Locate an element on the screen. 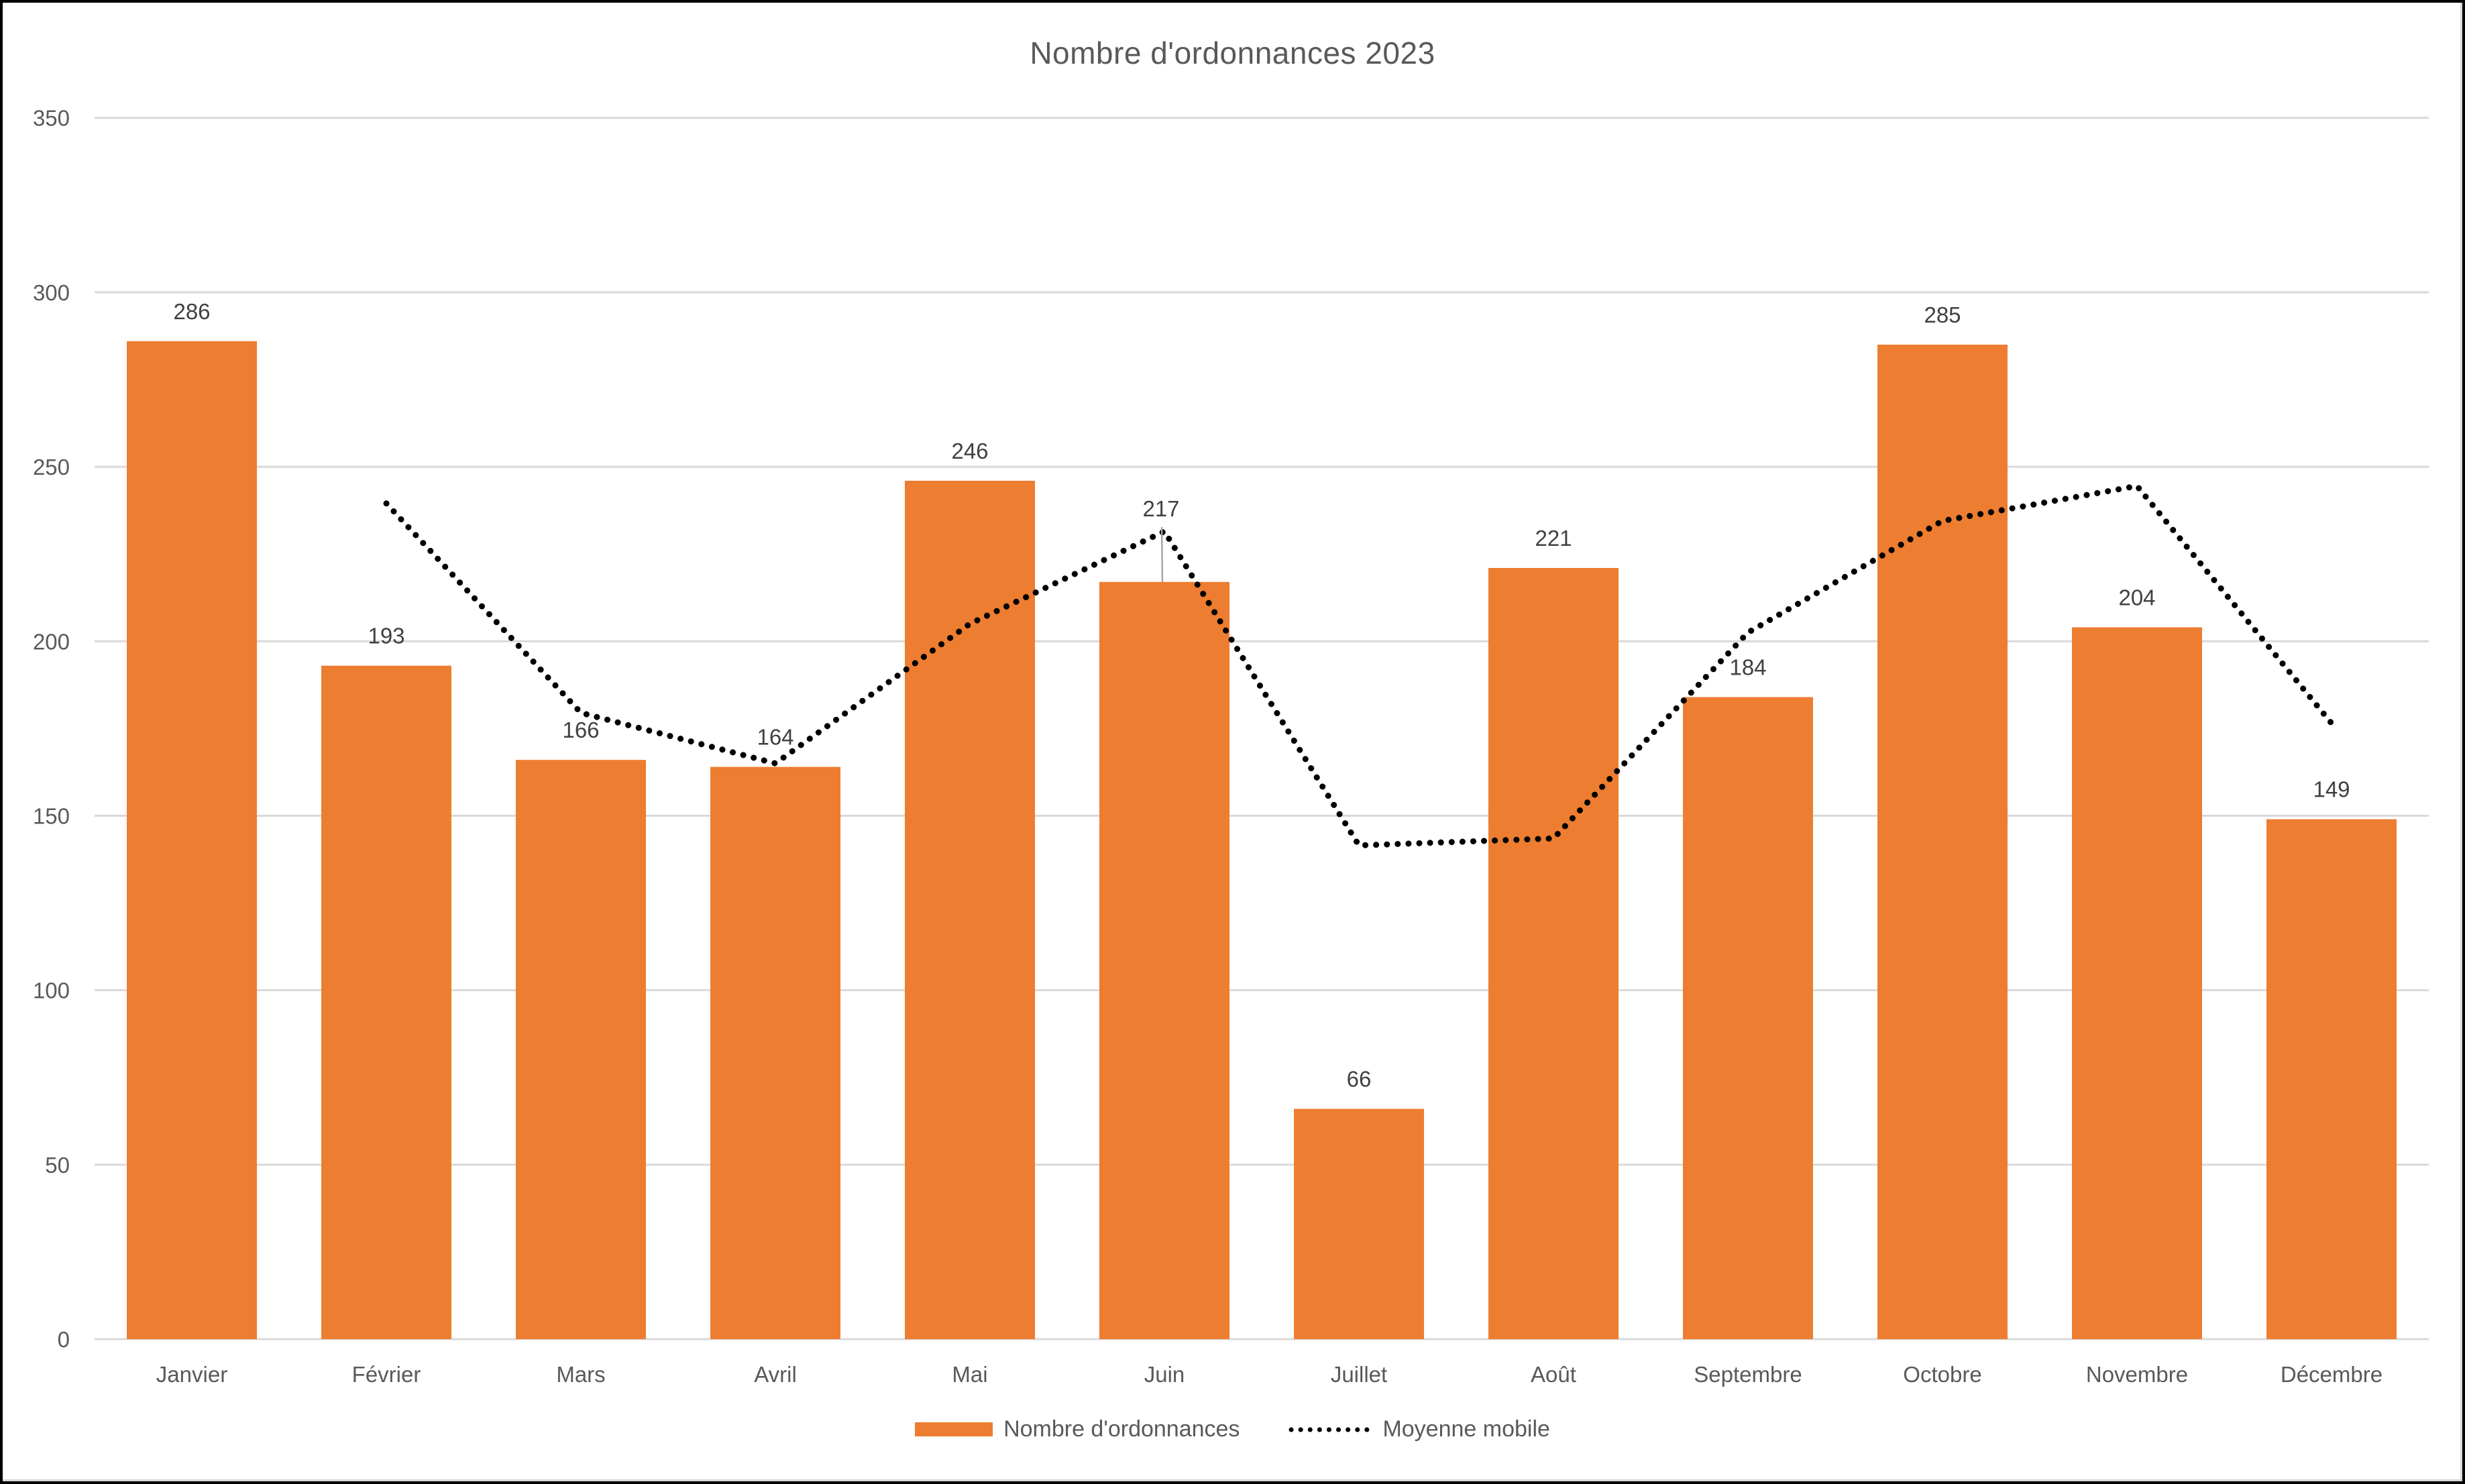 The height and width of the screenshot is (1484, 2465). bar-value-label: 217 is located at coordinates (1160, 508).